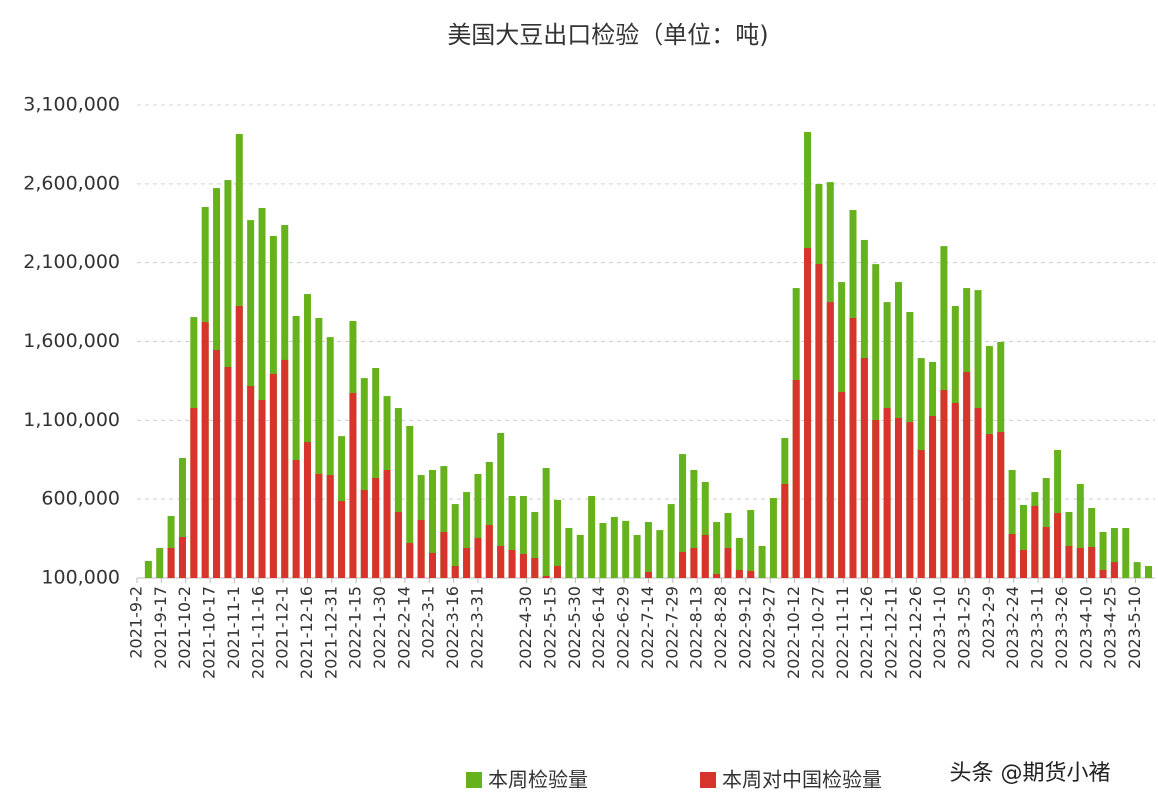  I want to click on x-tick-label: 2021-10-17, so click(209, 632).